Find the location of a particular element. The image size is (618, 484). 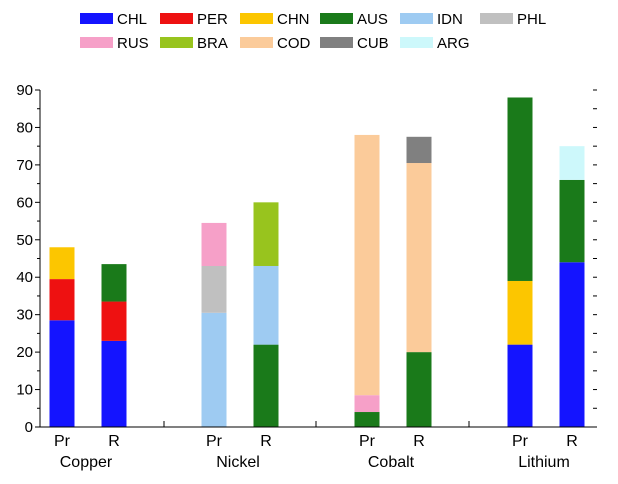

x-group-label: Lithium is located at coordinates (544, 462).